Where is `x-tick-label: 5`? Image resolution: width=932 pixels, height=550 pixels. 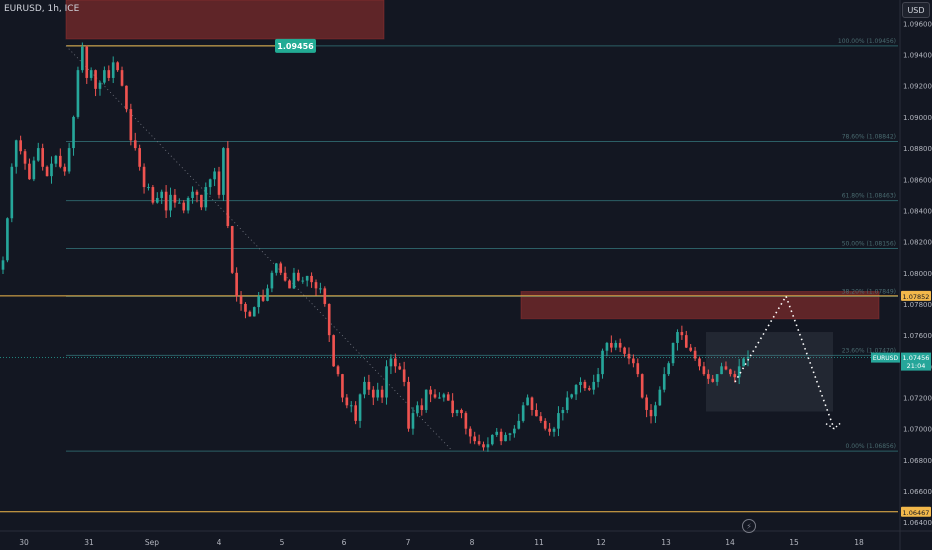 x-tick-label: 5 is located at coordinates (282, 542).